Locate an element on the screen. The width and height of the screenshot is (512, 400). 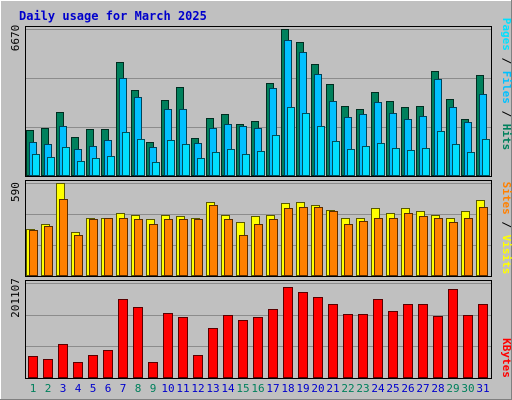
legend-sep-2: / is located at coordinates (506, 114).